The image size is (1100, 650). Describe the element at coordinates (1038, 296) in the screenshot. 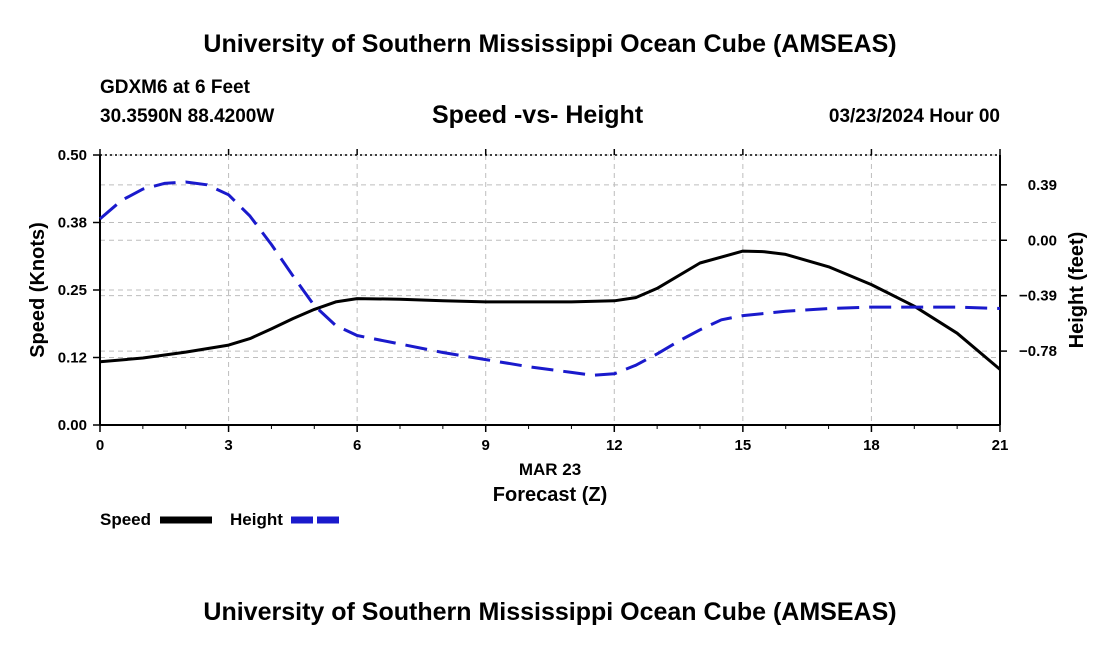

I see `y-right-tick-label: −0.39` at that location.